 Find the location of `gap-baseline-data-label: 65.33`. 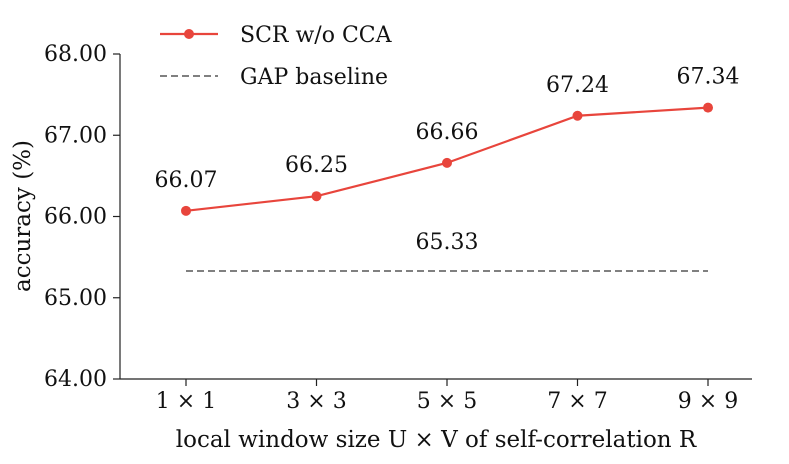

gap-baseline-data-label: 65.33 is located at coordinates (447, 242).